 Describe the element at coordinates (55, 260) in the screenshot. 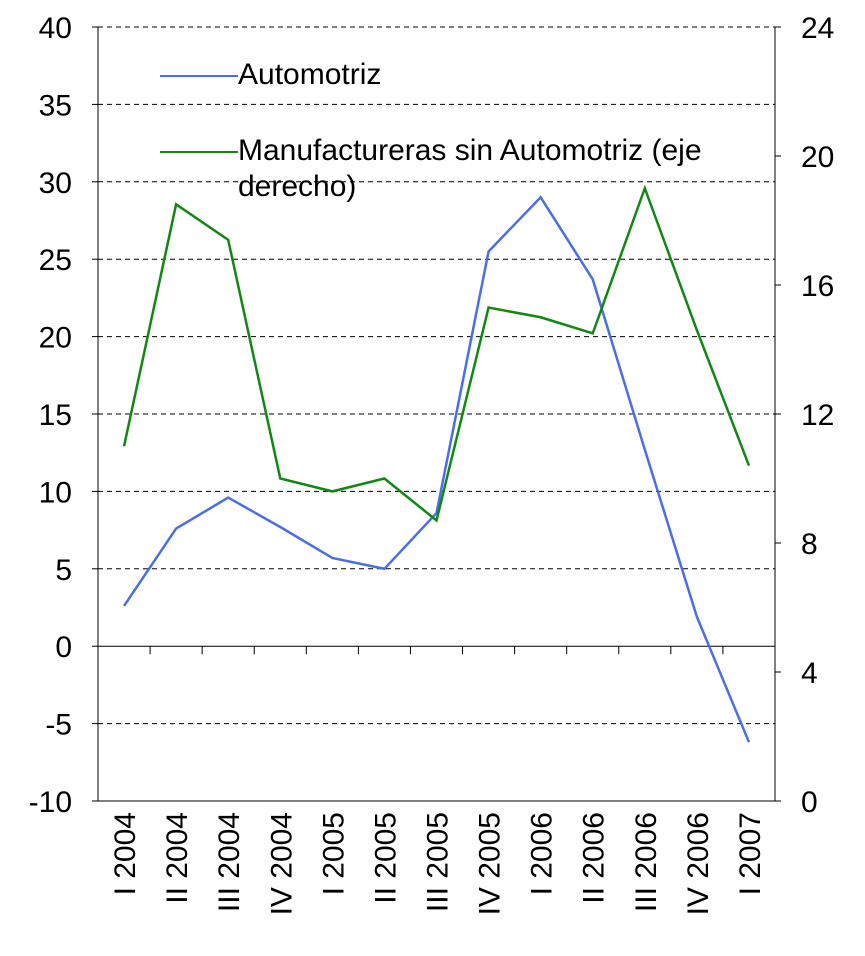

I see `y-tick-label: 25` at that location.